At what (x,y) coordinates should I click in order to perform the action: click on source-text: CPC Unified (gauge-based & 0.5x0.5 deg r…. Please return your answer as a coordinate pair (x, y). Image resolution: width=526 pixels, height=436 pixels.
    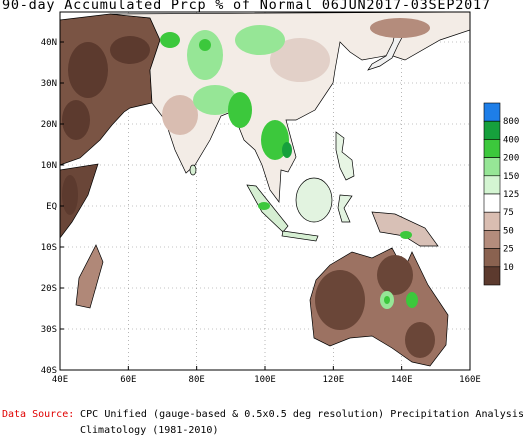
    Looking at the image, I should click on (302, 414).